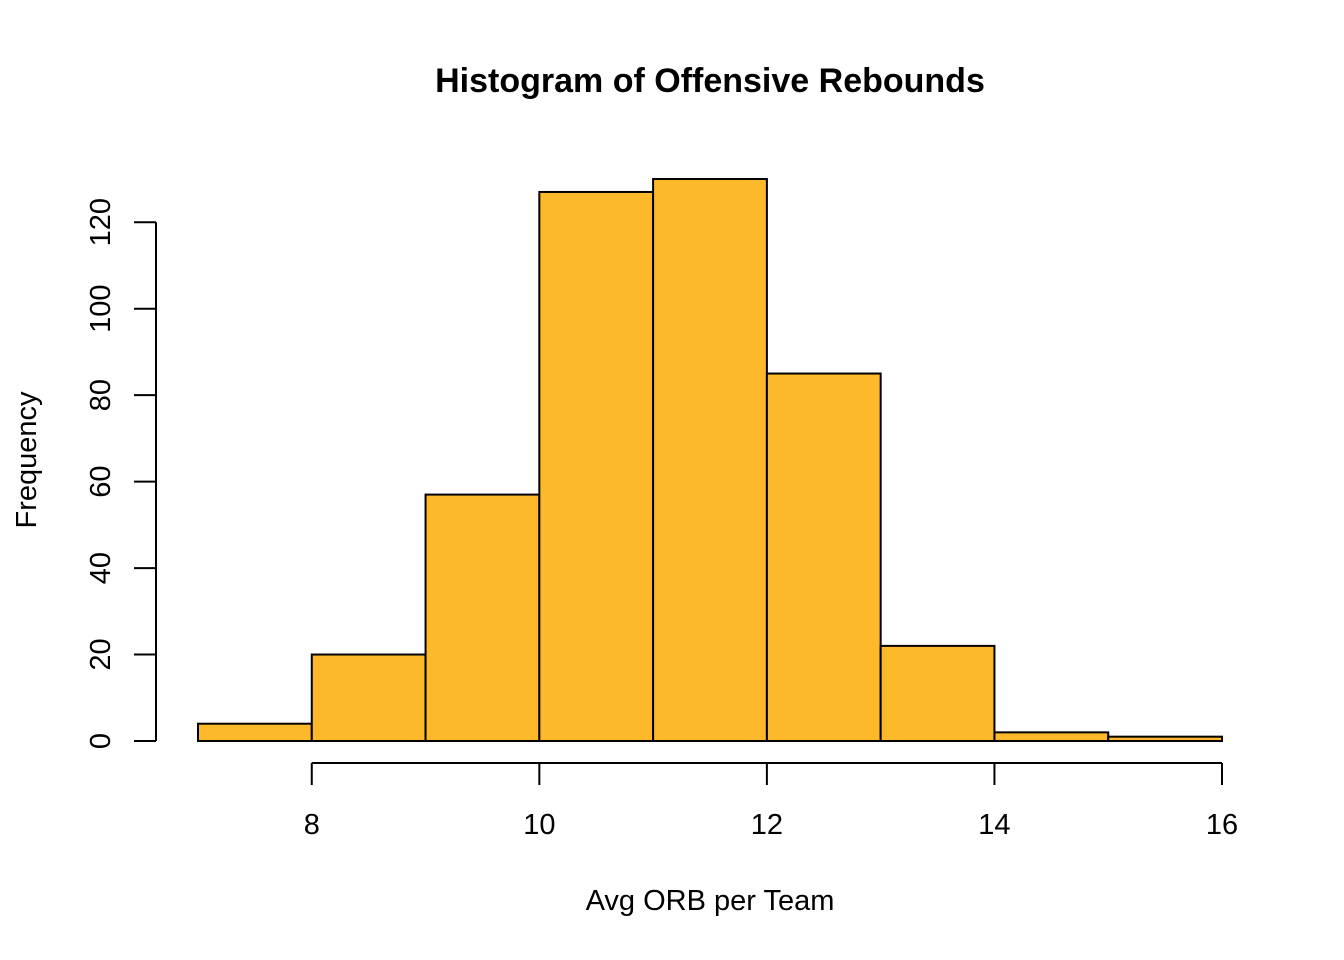 The width and height of the screenshot is (1344, 960). I want to click on y-tick-label: 0, so click(101, 741).